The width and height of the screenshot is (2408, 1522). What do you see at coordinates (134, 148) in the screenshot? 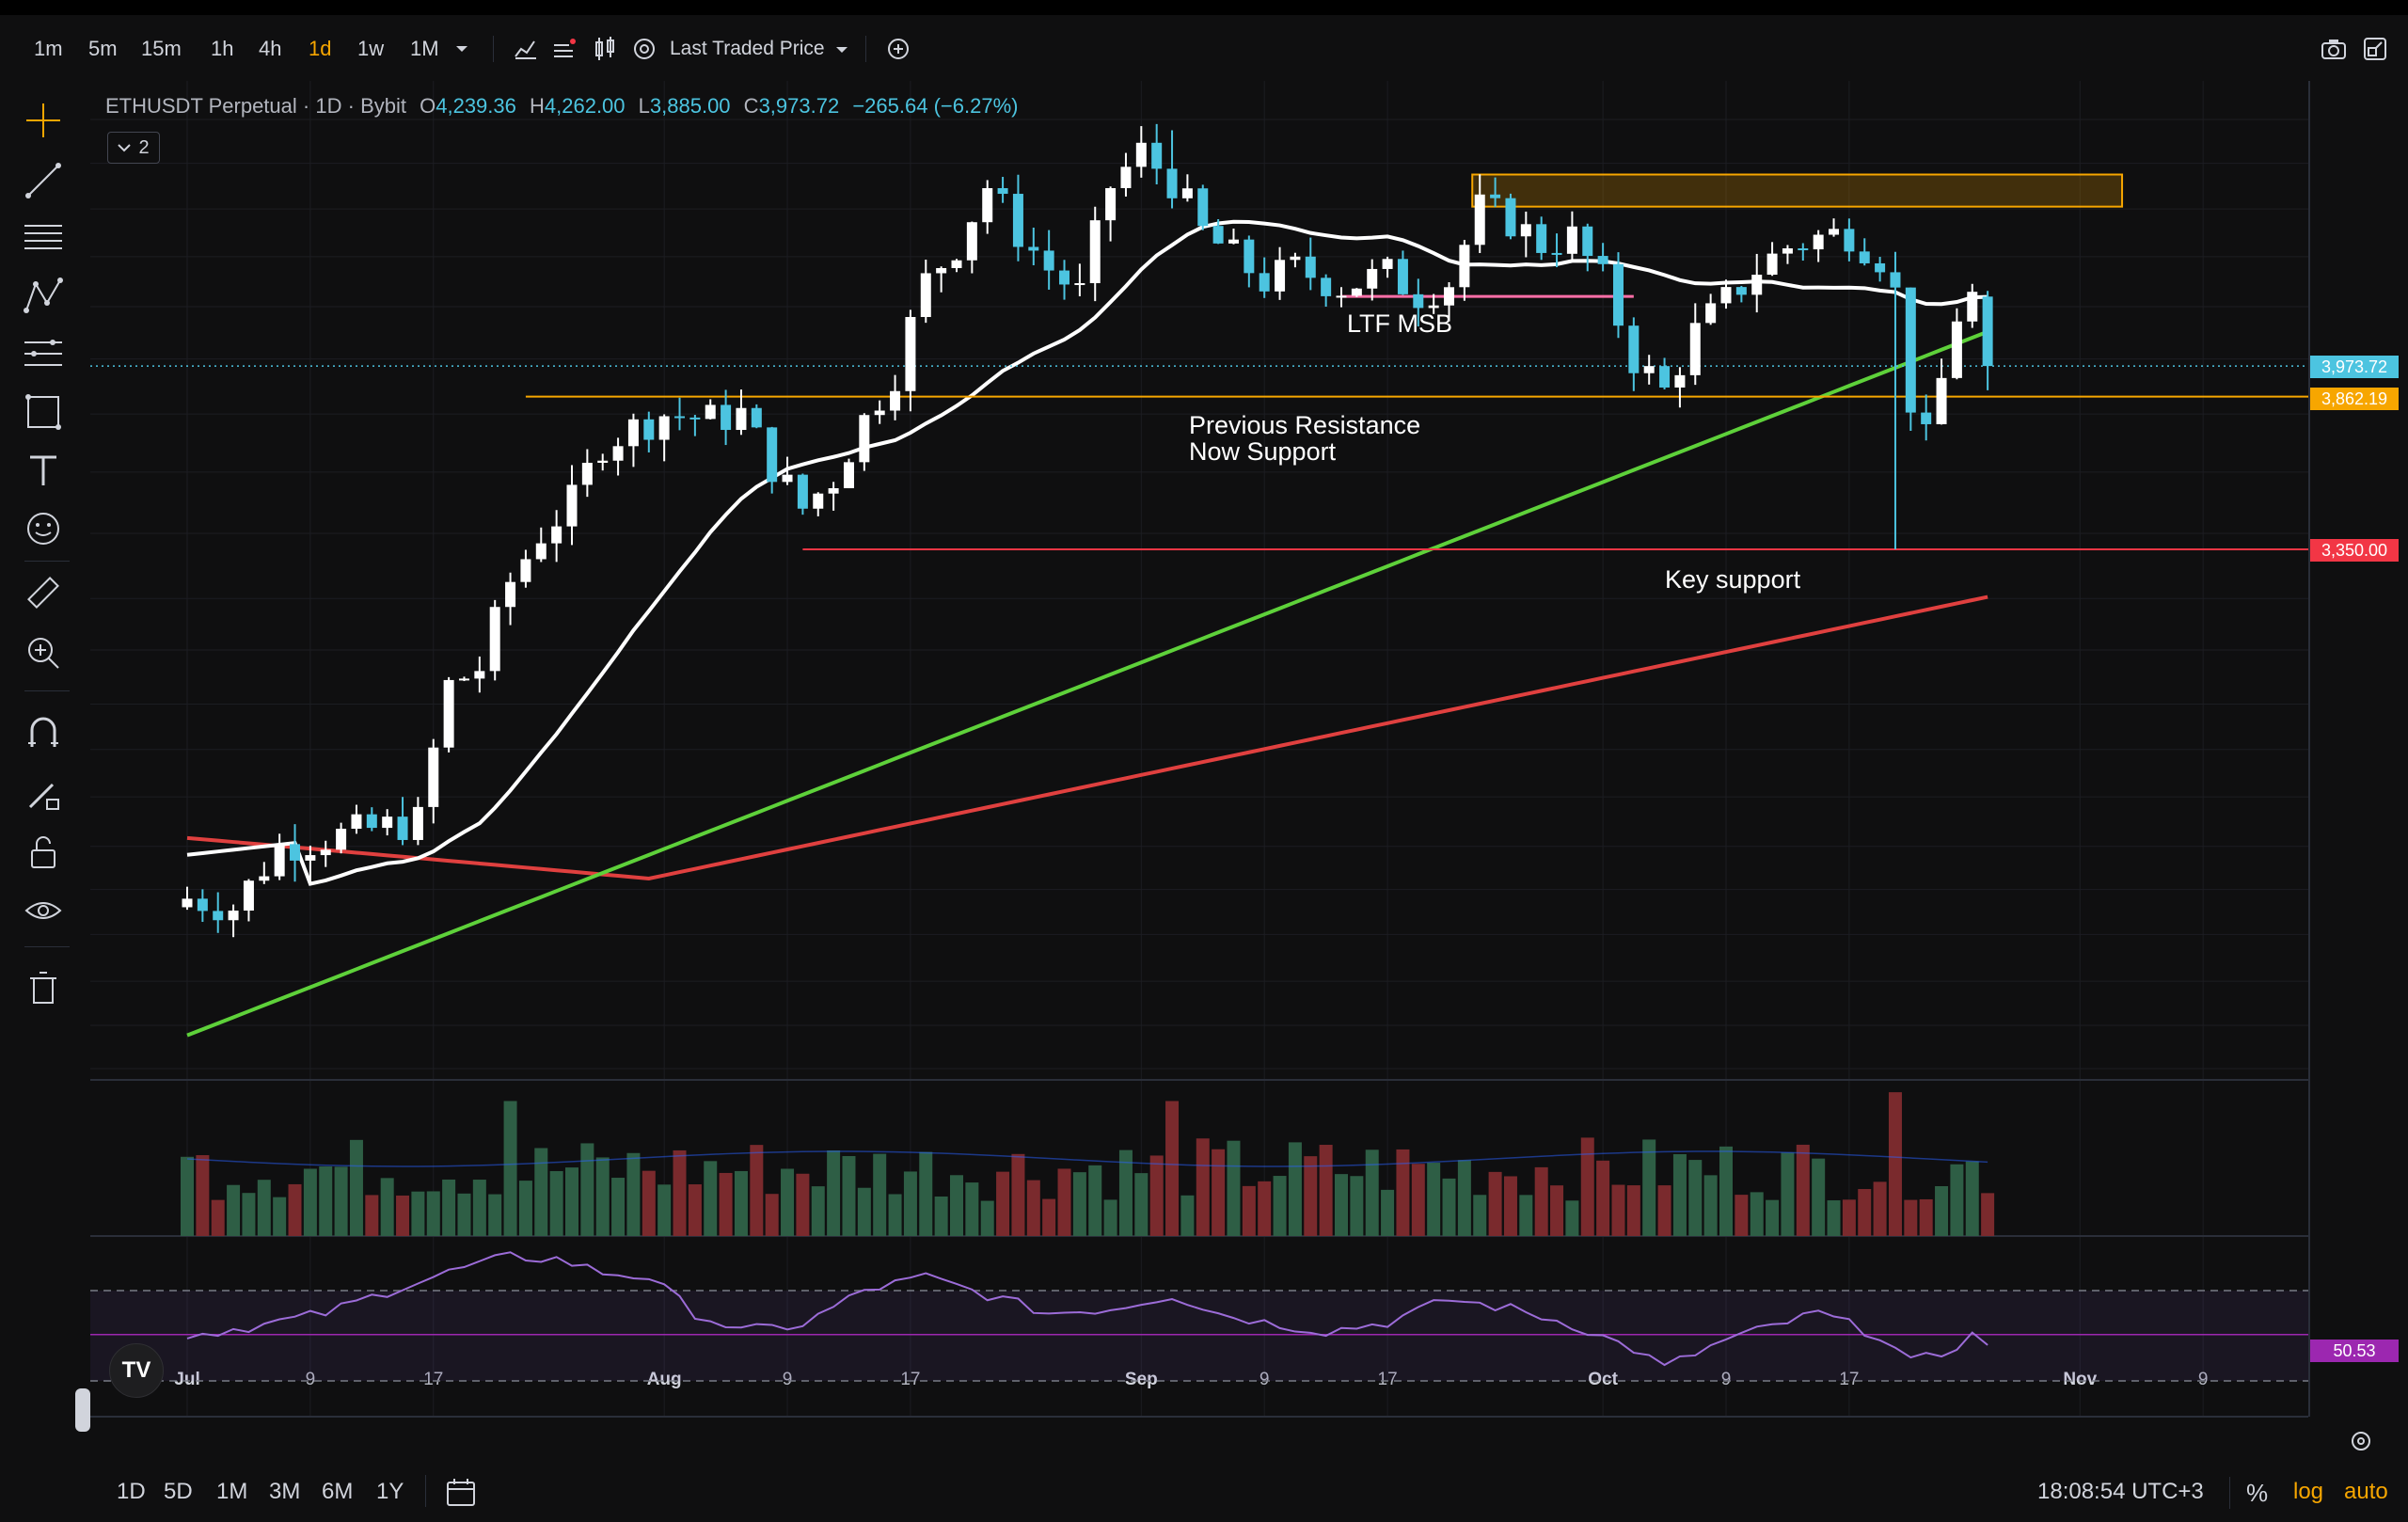
I see `indicators-collapse-button: 2` at bounding box center [134, 148].